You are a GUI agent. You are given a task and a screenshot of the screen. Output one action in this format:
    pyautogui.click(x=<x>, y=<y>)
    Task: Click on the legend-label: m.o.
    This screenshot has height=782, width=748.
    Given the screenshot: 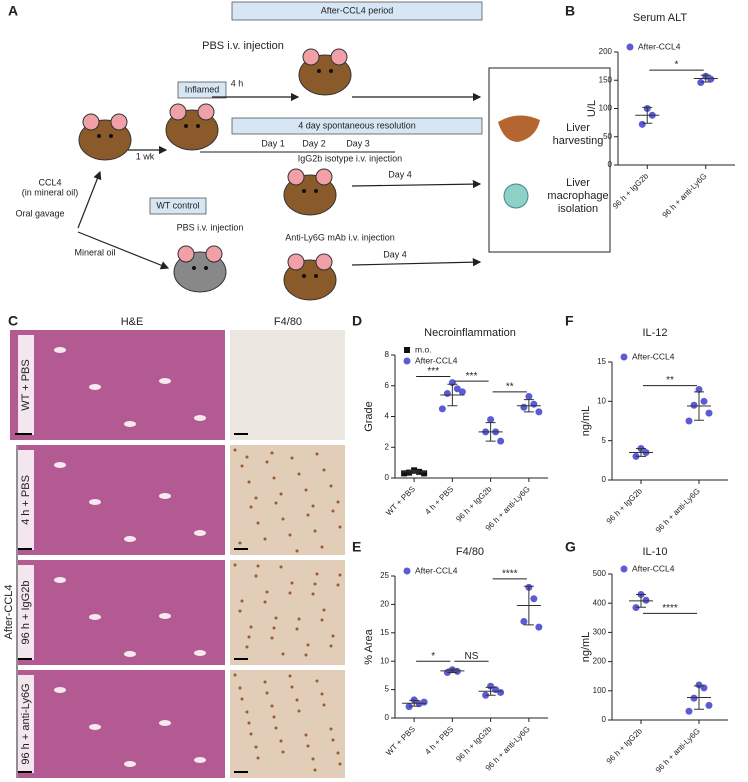 What is the action you would take?
    pyautogui.click(x=423, y=349)
    